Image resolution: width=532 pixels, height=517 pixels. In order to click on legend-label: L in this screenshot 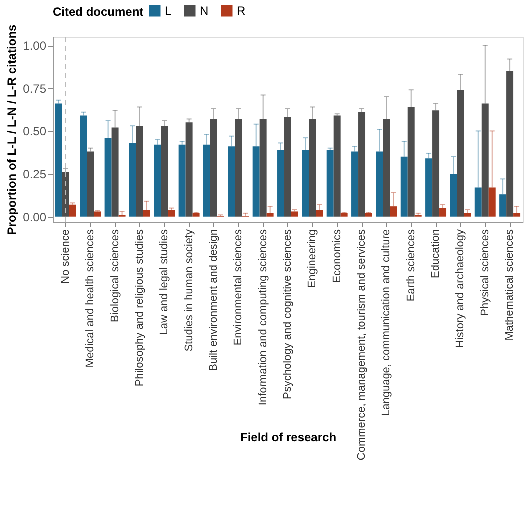, I will do `click(168, 11)`.